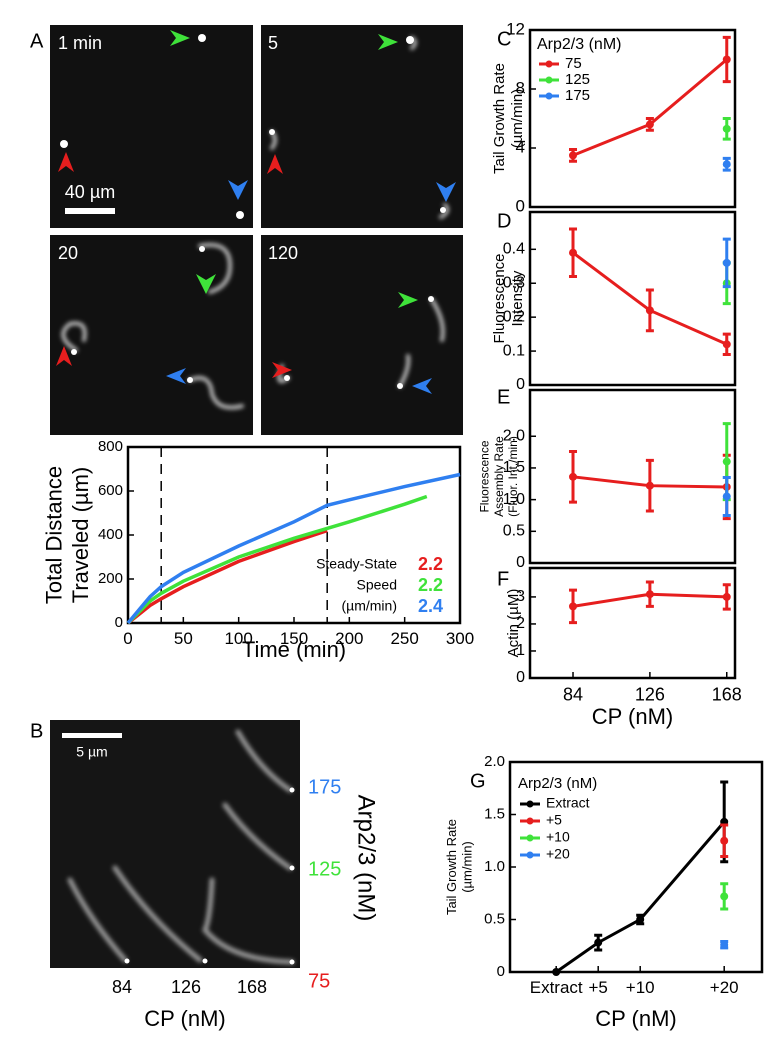  What do you see at coordinates (517, 298) in the screenshot?
I see `y-axis-title: Intensity` at bounding box center [517, 298].